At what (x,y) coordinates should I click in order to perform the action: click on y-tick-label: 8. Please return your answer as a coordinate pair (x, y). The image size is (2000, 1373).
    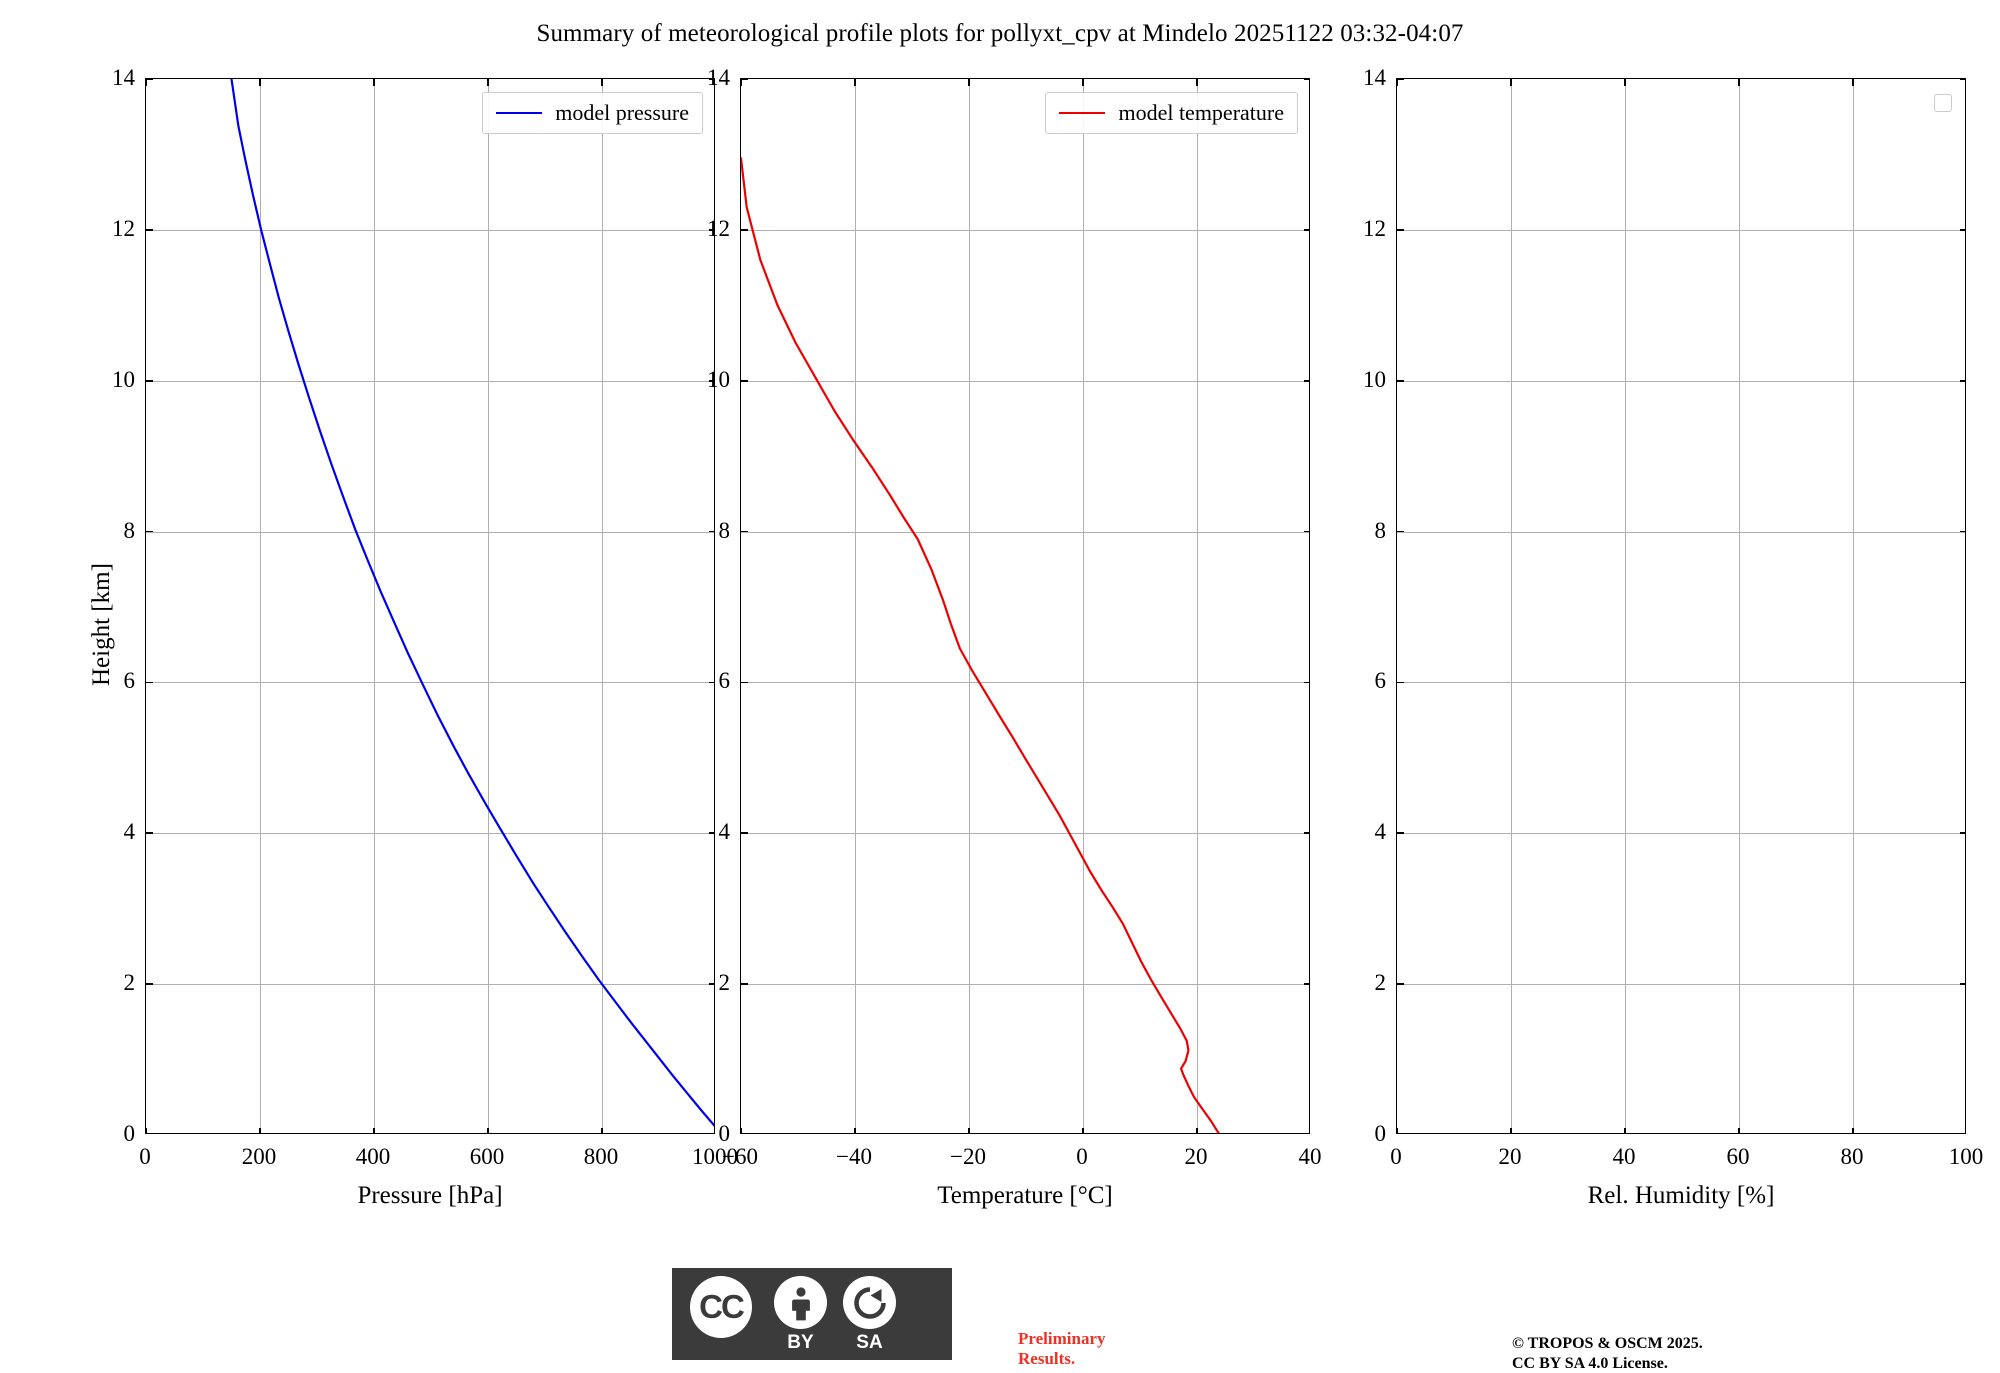
    Looking at the image, I should click on (129, 530).